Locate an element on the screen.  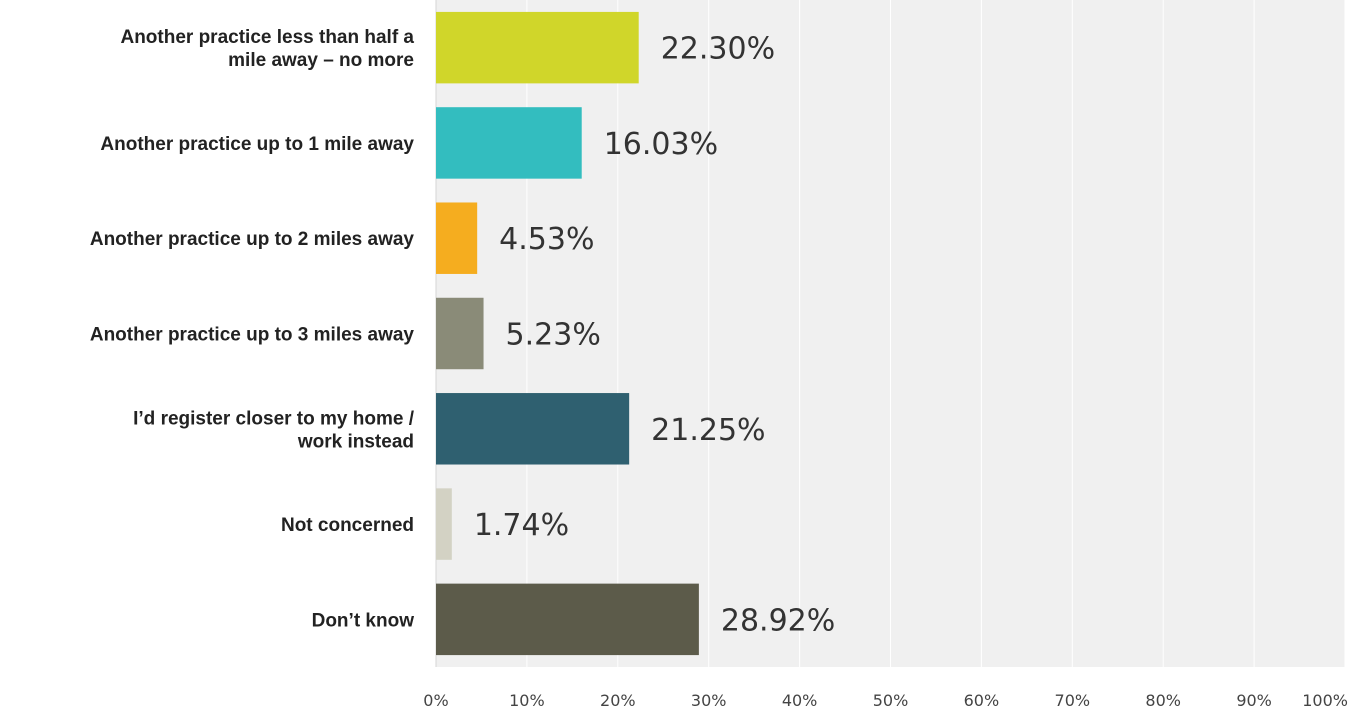
x-tick-label: 60% is located at coordinates (982, 700).